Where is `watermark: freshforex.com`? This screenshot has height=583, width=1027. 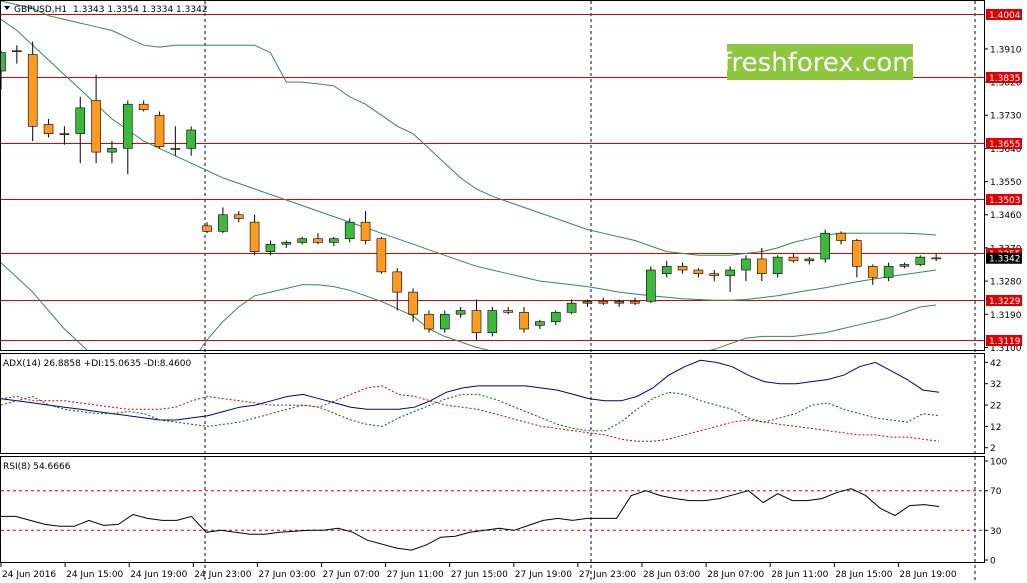 watermark: freshforex.com is located at coordinates (820, 62).